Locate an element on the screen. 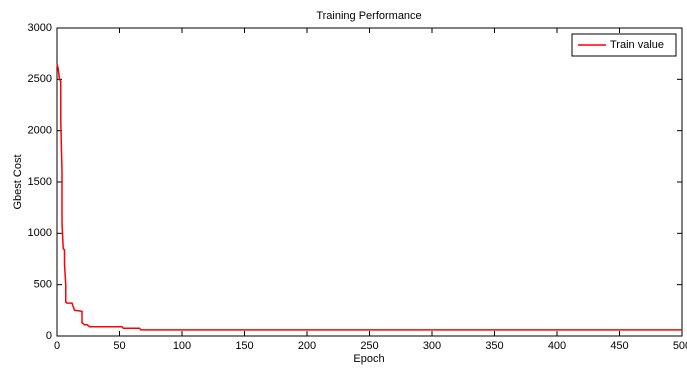 This screenshot has height=368, width=687. x-tick-label: 100 is located at coordinates (182, 346).